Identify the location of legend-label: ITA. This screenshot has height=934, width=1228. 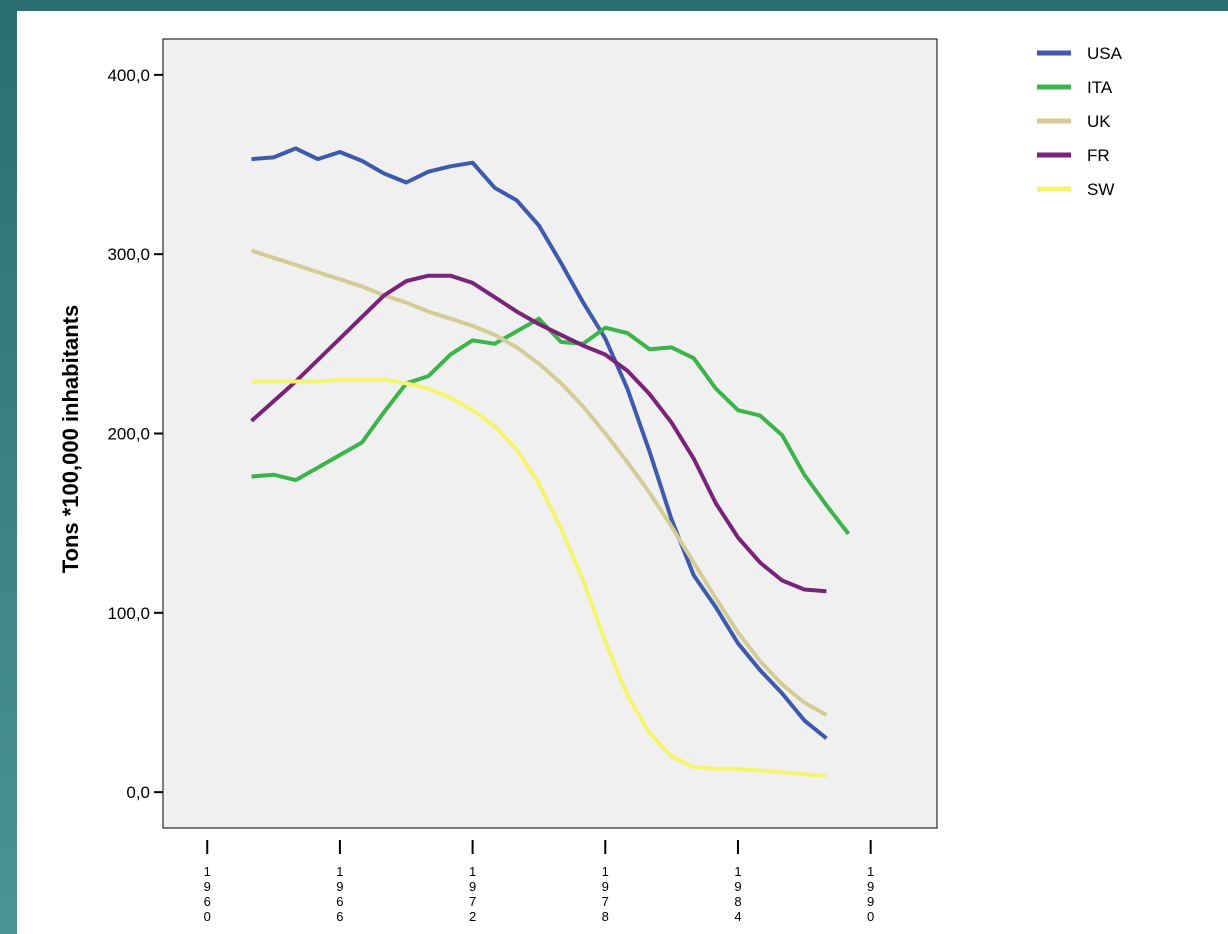
(1100, 87).